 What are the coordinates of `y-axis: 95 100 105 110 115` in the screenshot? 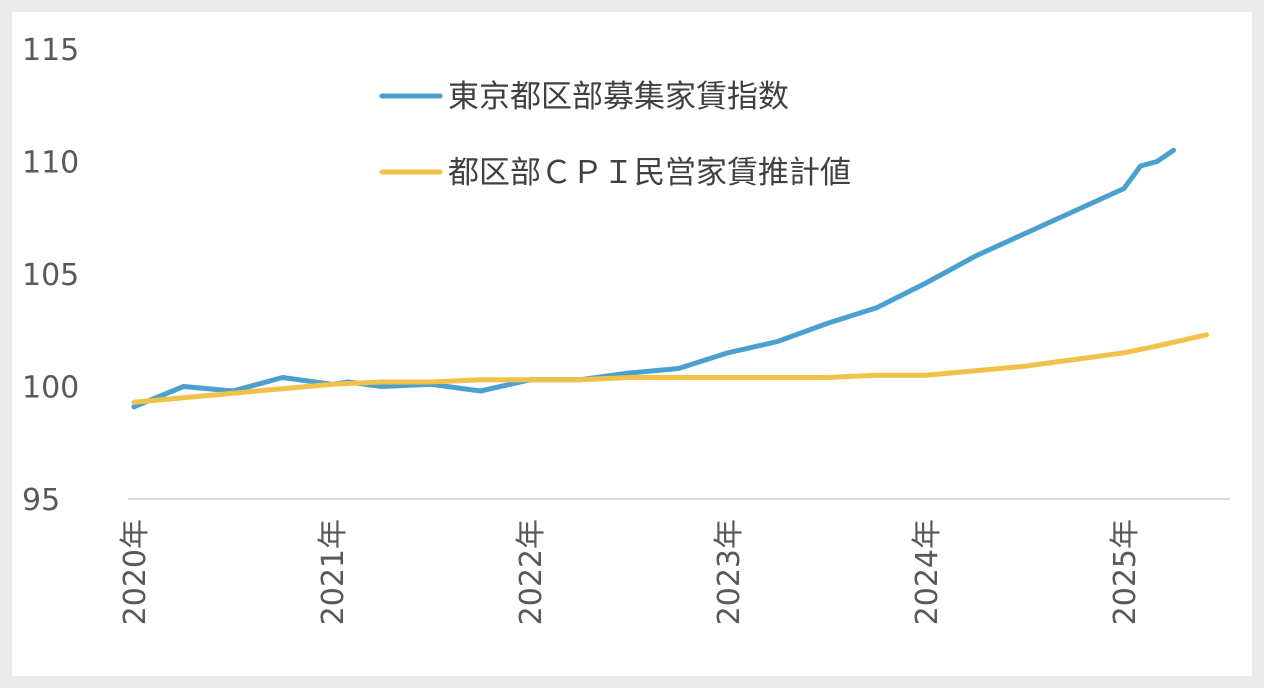 It's located at (50, 275).